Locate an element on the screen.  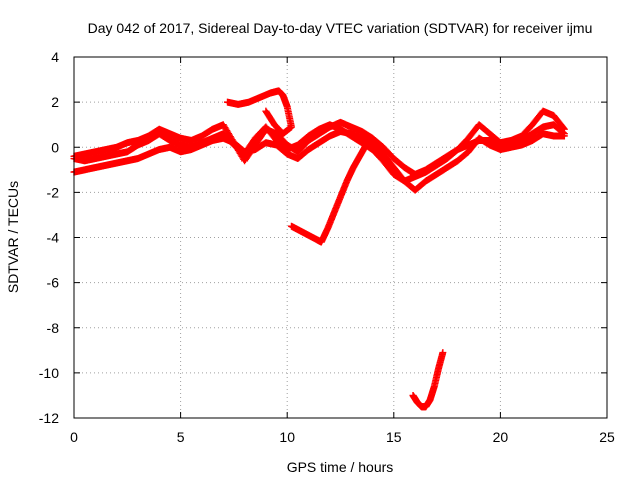
x-tick-label: 25 is located at coordinates (607, 437).